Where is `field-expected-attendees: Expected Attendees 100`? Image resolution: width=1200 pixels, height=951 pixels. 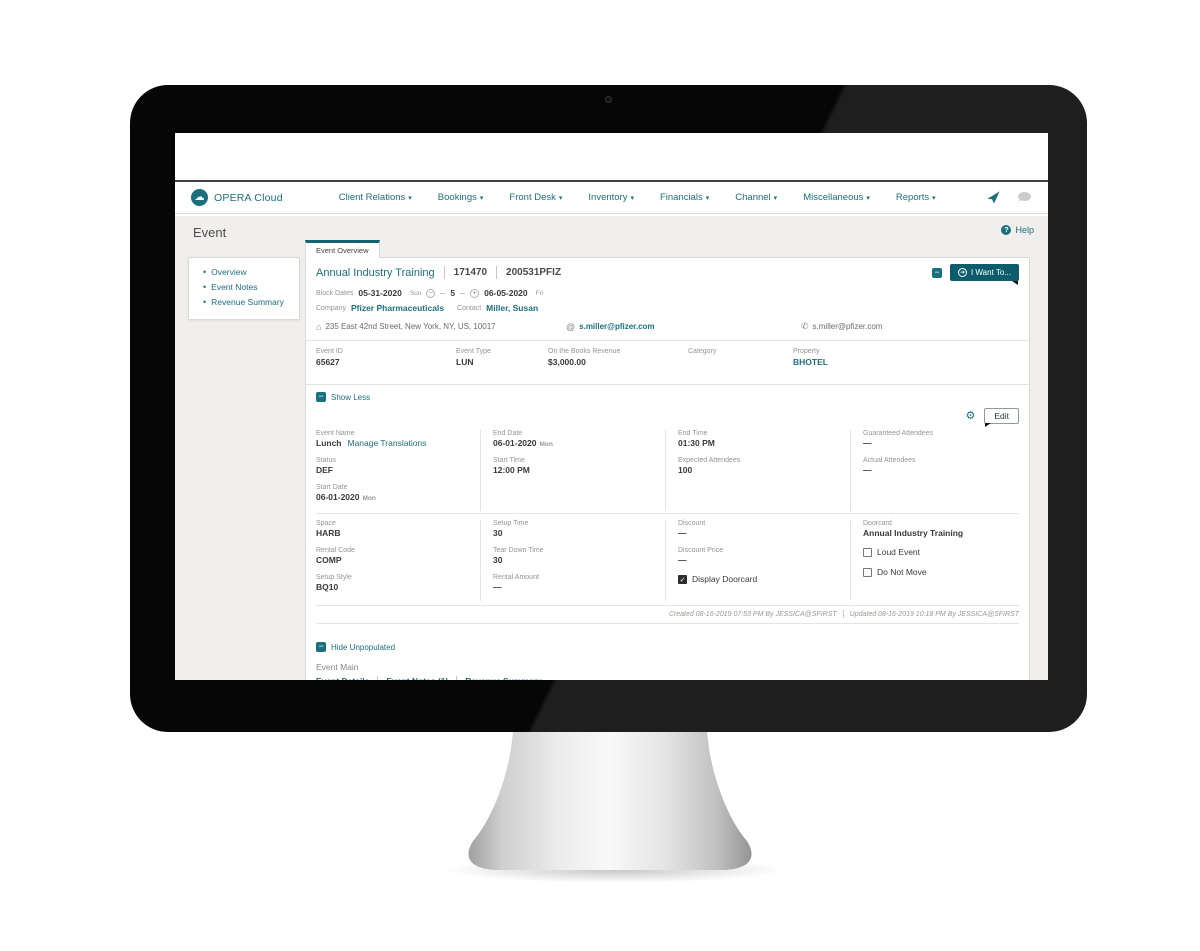 field-expected-attendees: Expected Attendees 100 is located at coordinates (709, 466).